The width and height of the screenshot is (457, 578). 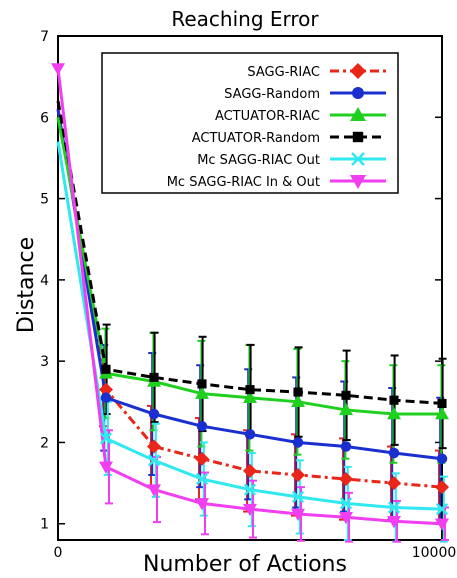 I want to click on y-tick-label-4: 5, so click(x=44, y=200).